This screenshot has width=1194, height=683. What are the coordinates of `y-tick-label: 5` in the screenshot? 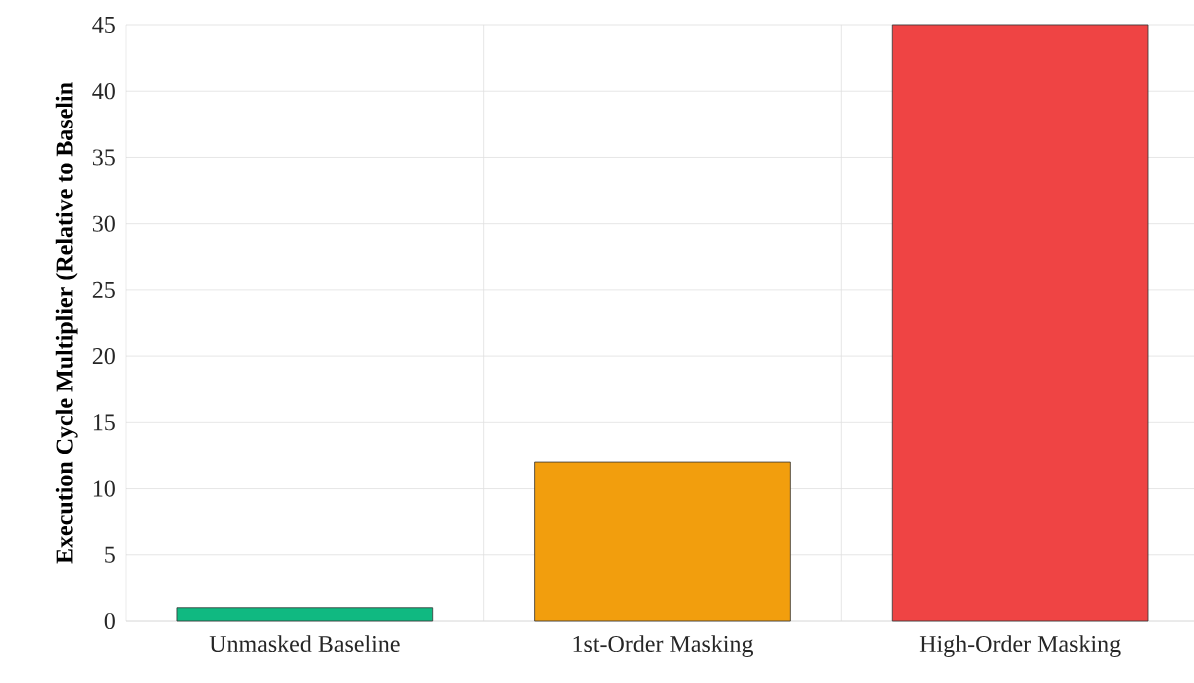 It's located at (110, 554).